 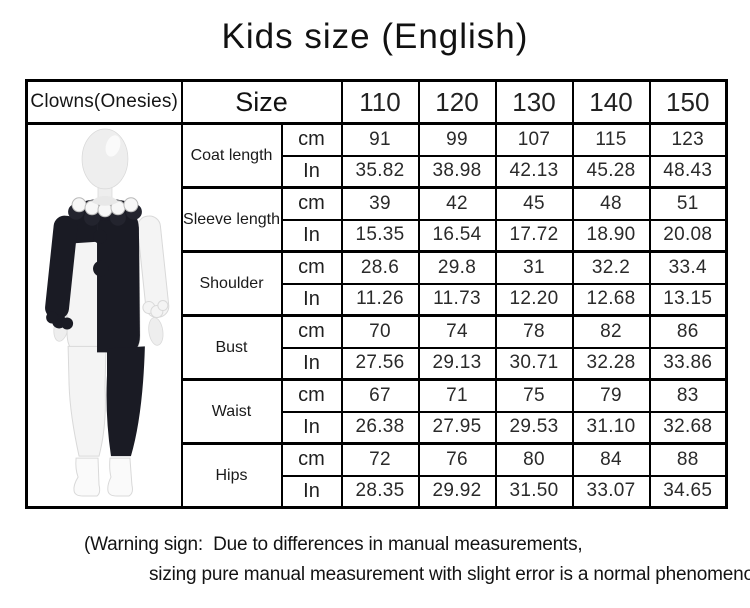 I want to click on value-cell: 42.13, so click(x=534, y=171).